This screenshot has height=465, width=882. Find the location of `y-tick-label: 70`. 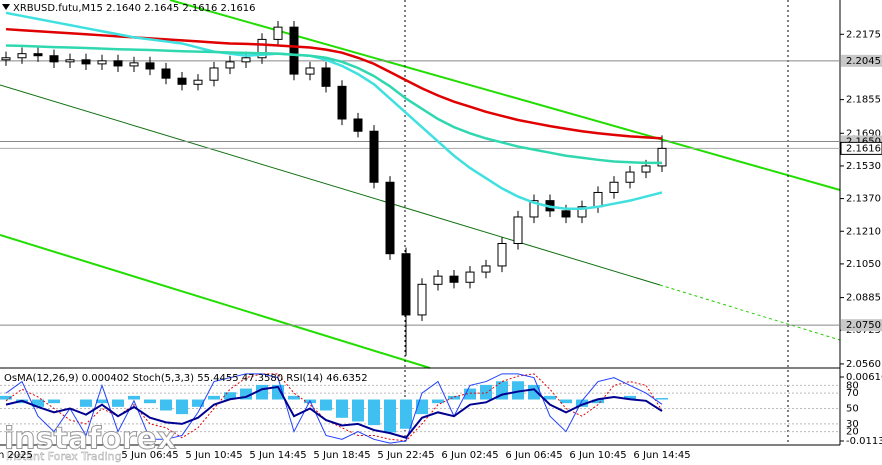

y-tick-label: 70 is located at coordinates (852, 393).